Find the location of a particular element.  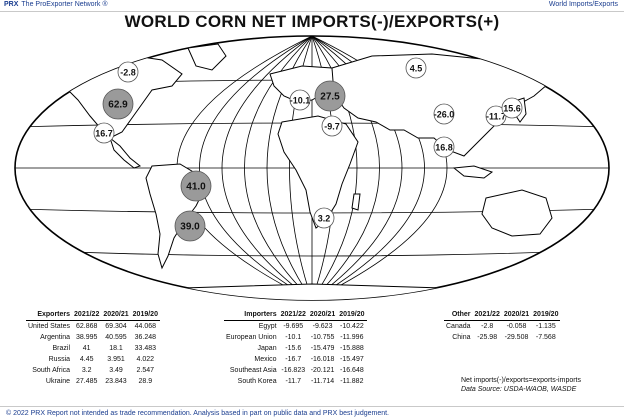

map-value-bubble: 41.0 is located at coordinates (196, 186).